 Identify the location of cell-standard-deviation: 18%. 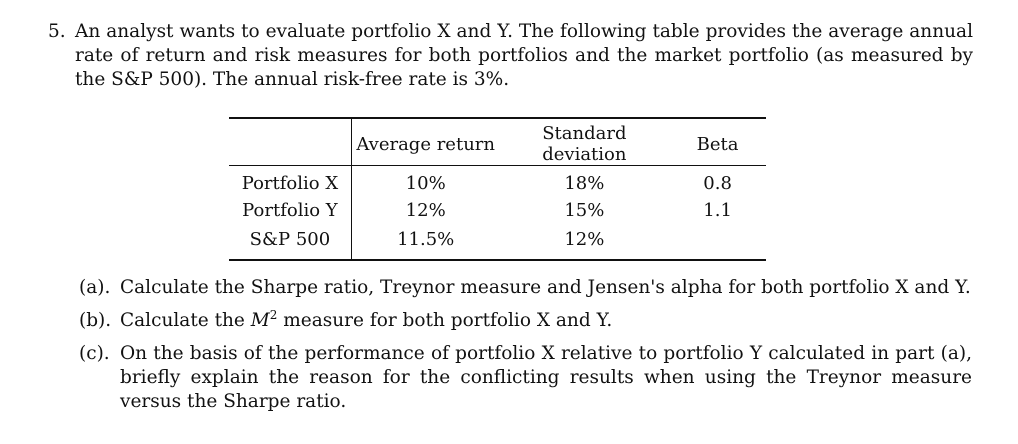
(584, 183).